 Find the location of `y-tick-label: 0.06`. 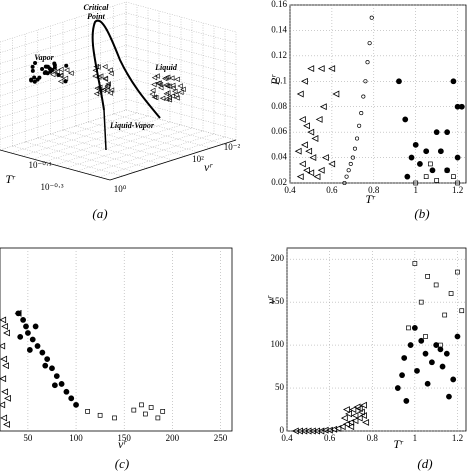

y-tick-label: 0.06 is located at coordinates (279, 131).